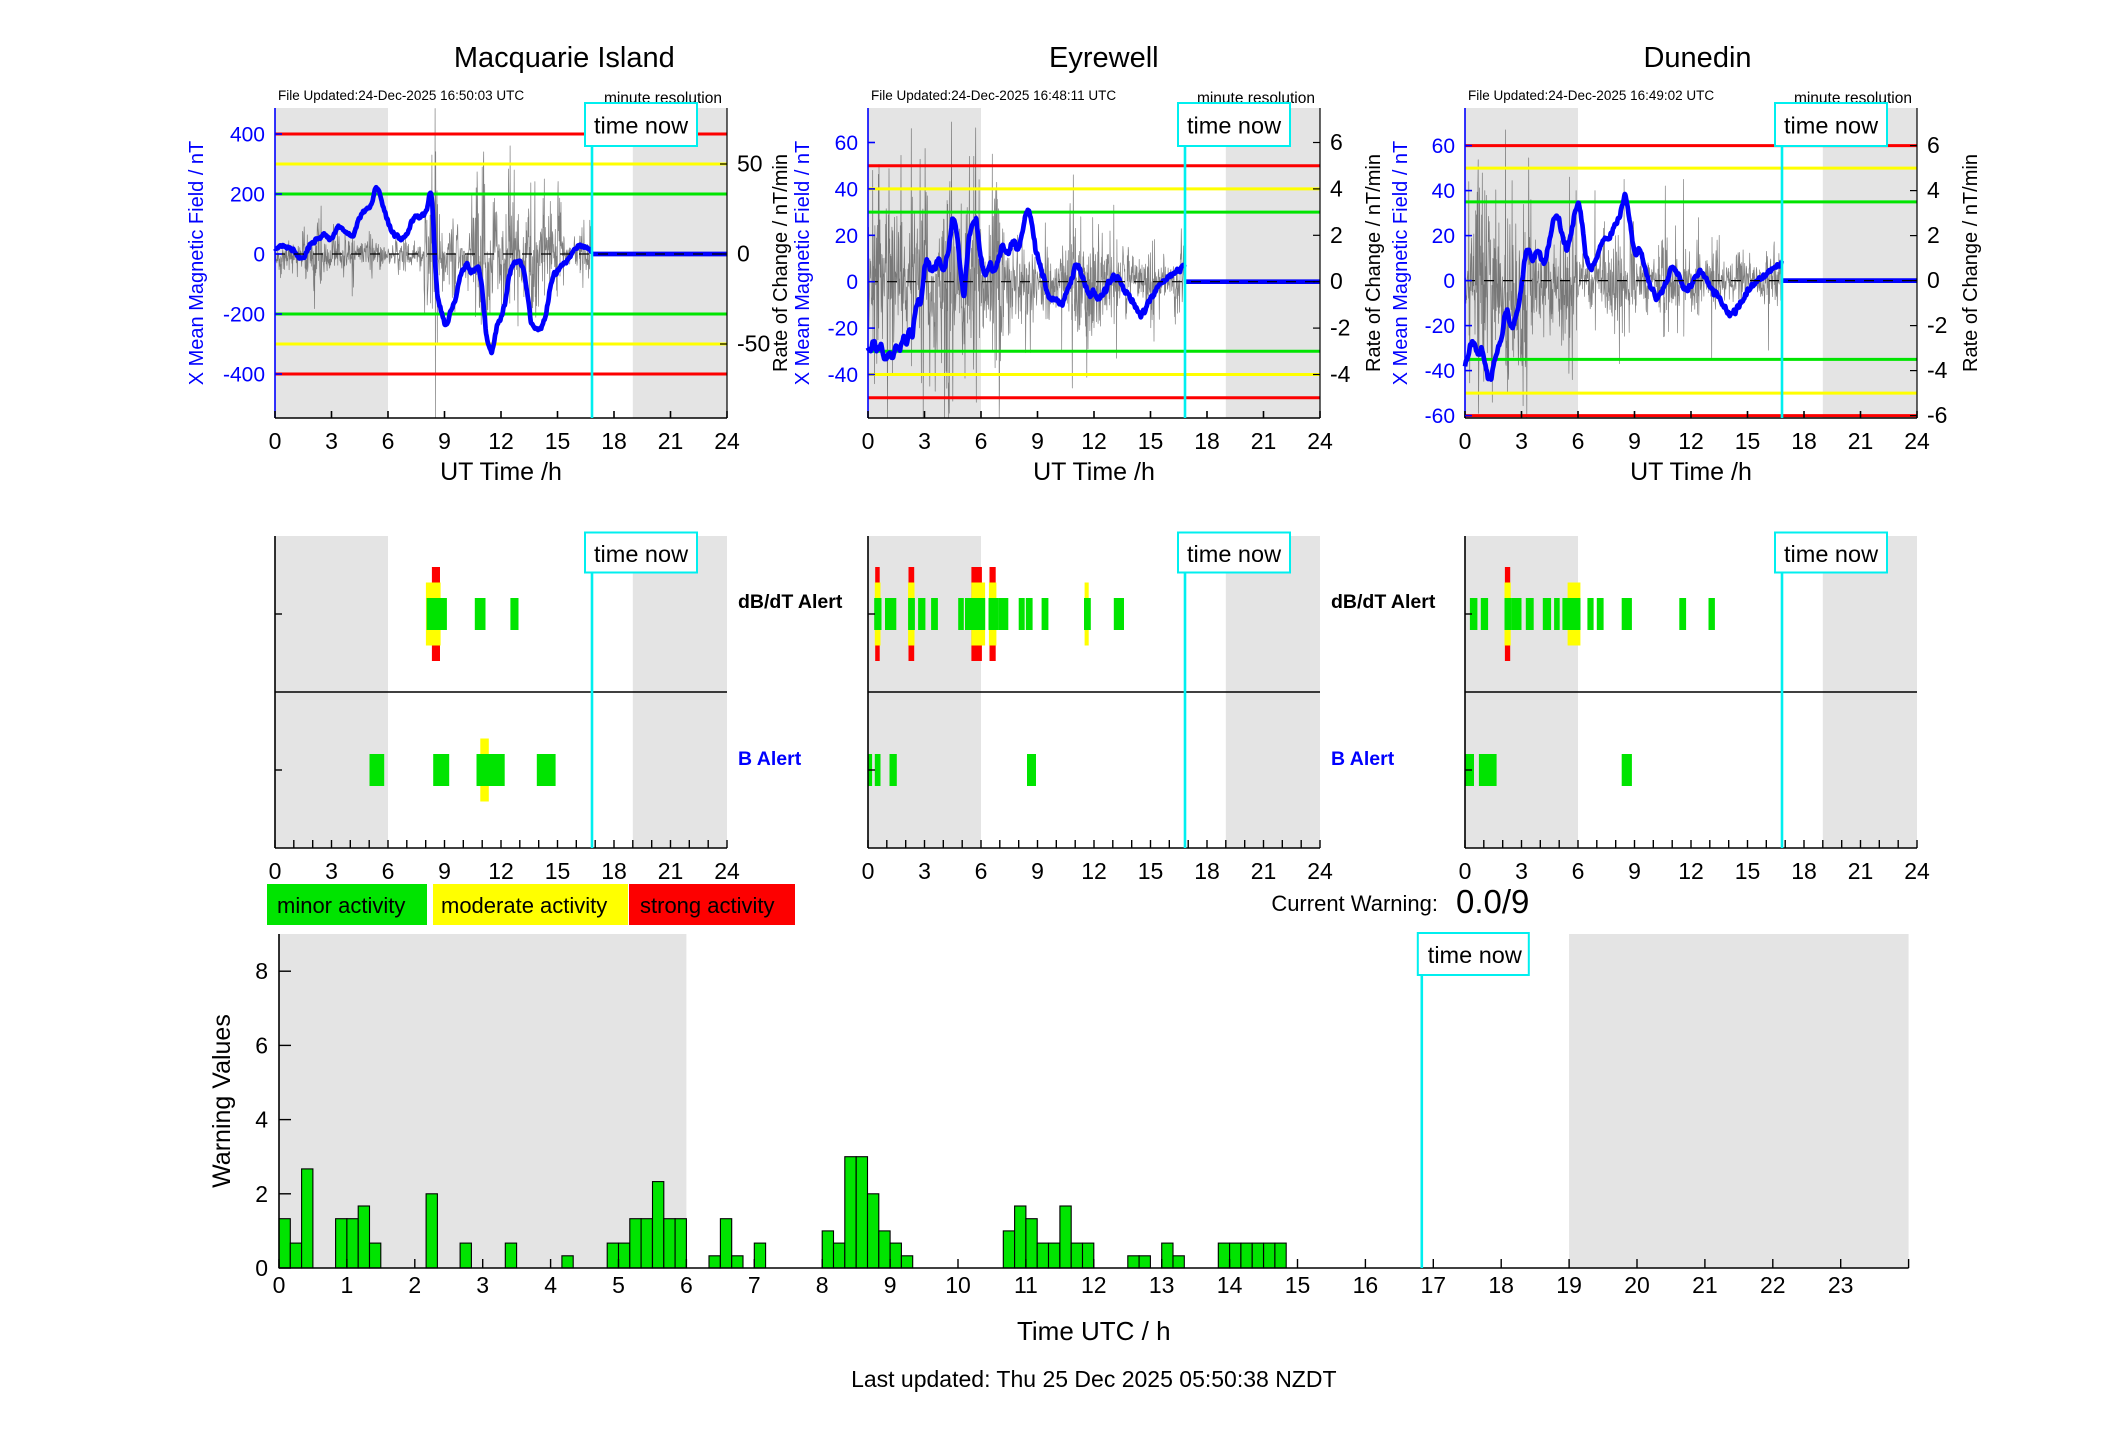  I want to click on svg-text: 19, so click(1569, 1285).